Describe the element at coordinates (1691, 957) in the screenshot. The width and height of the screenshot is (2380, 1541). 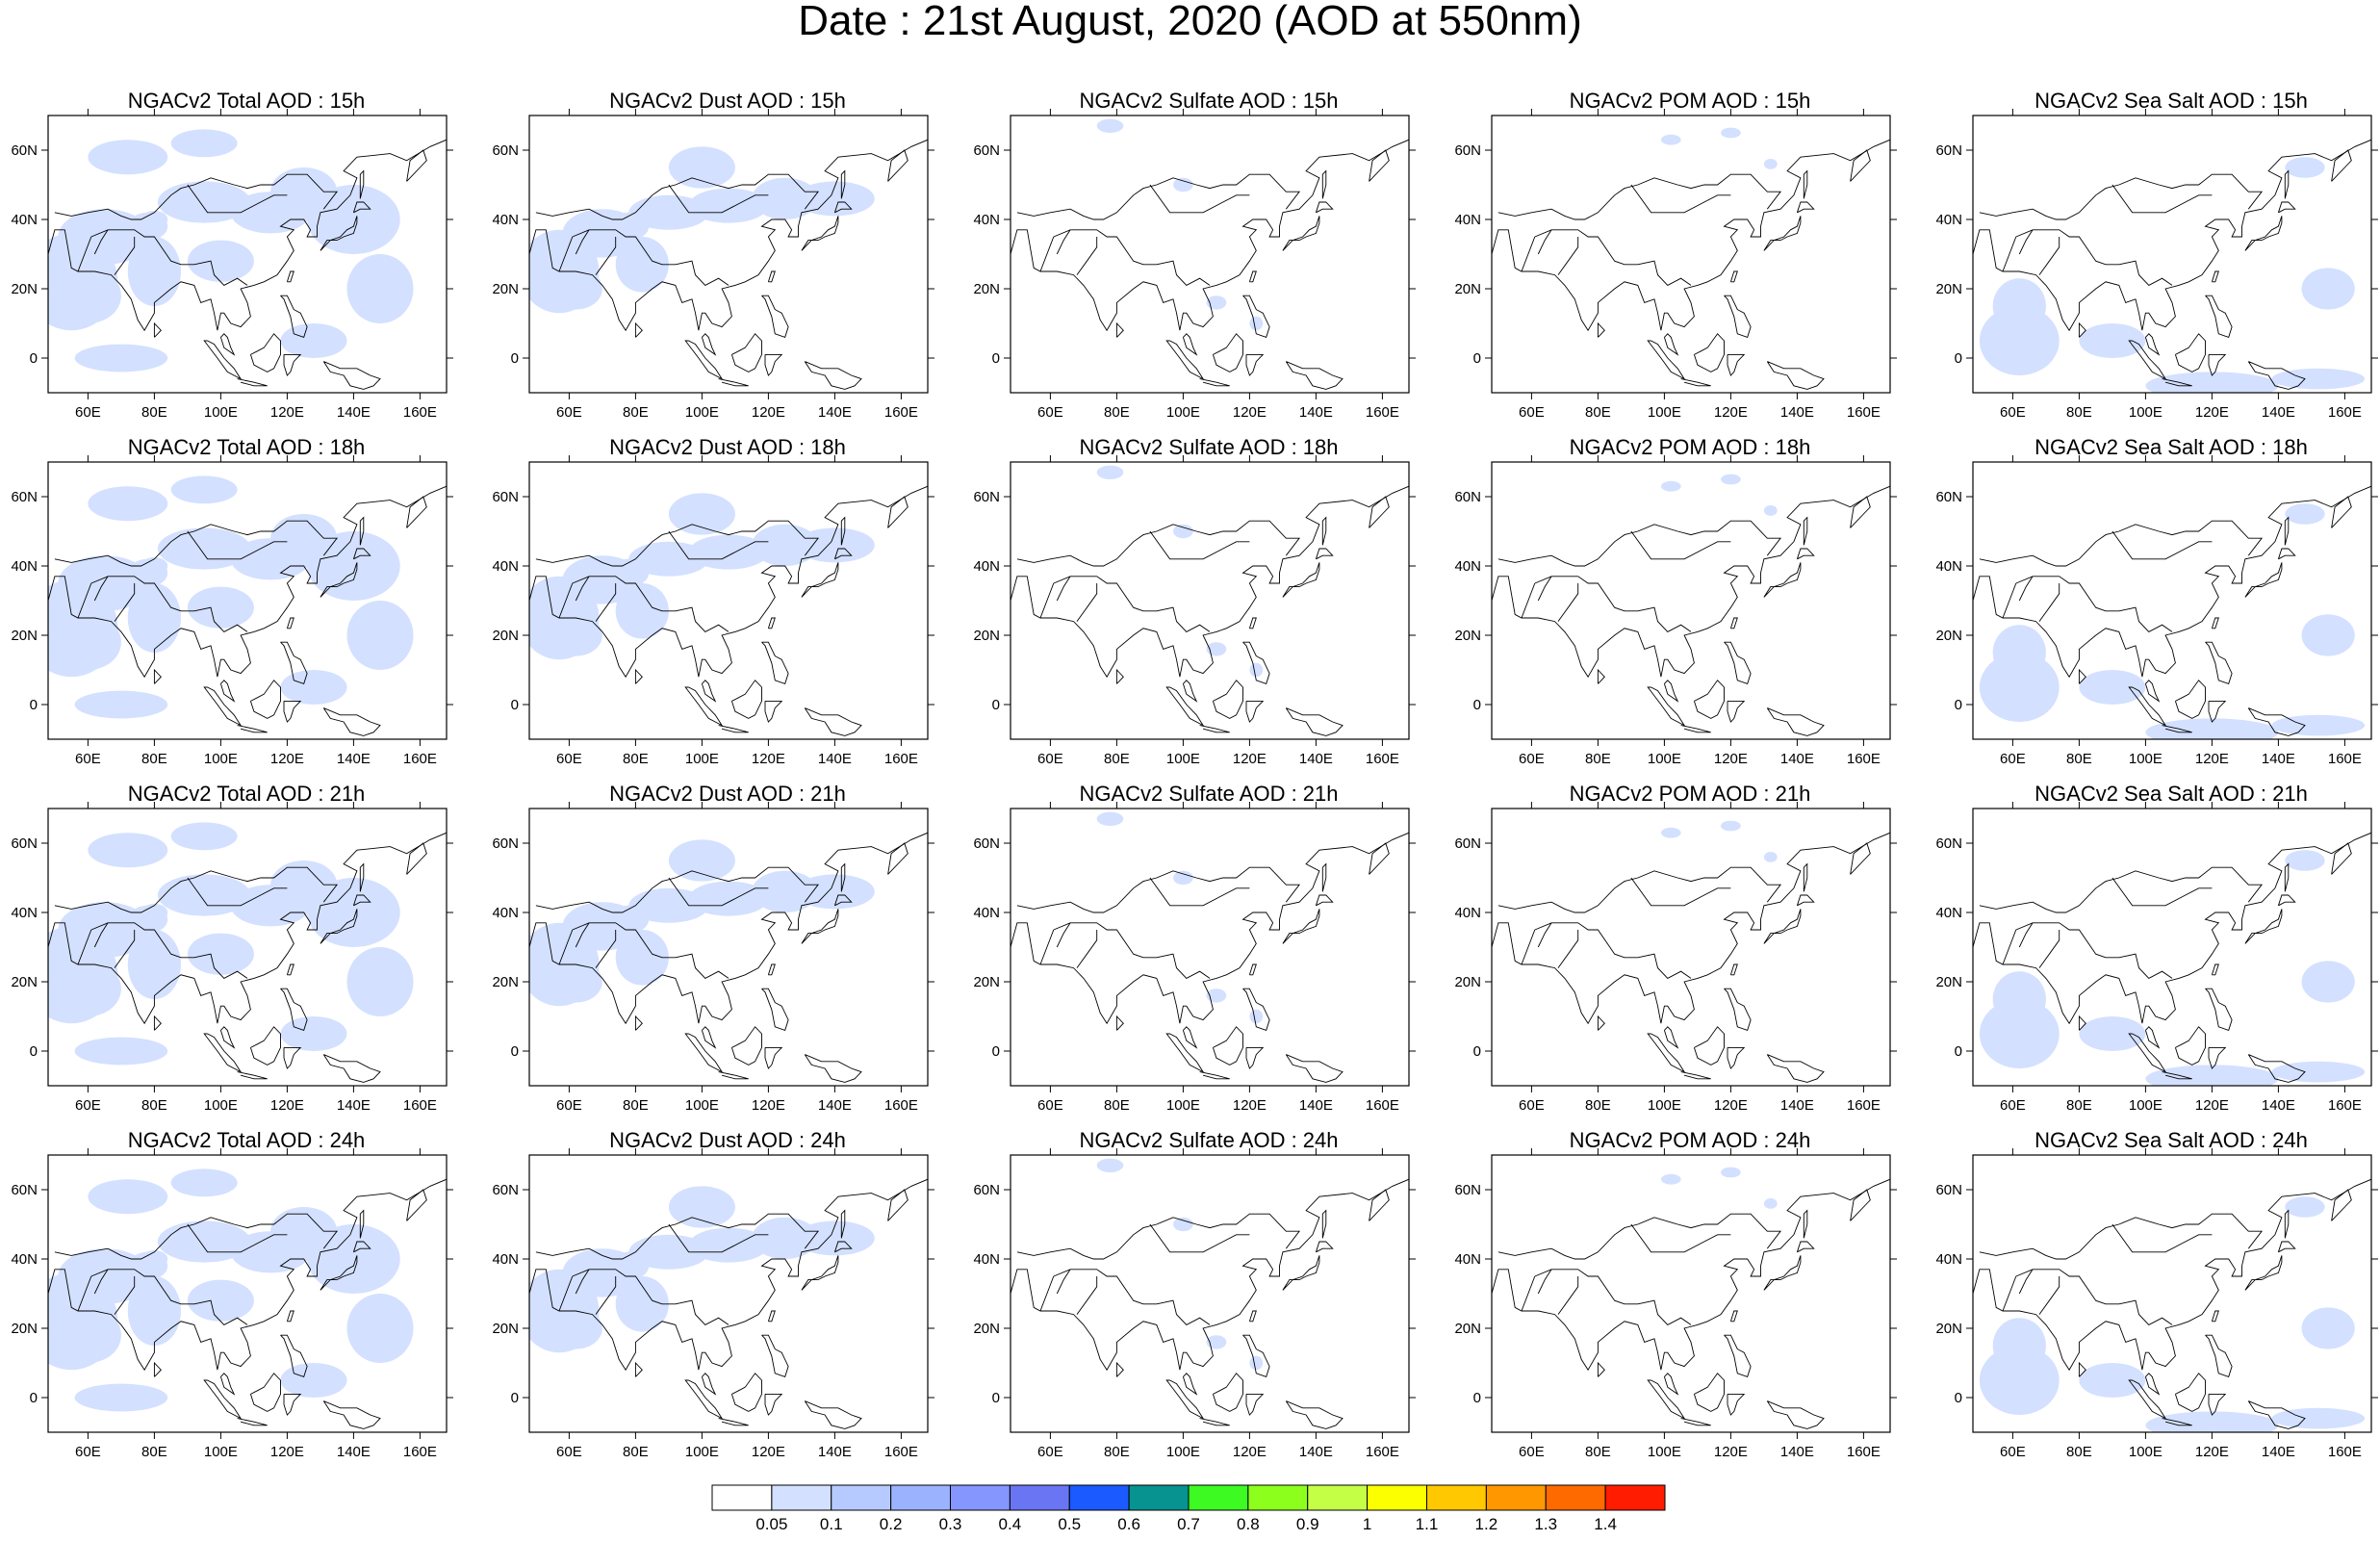
I see `coastlines` at that location.